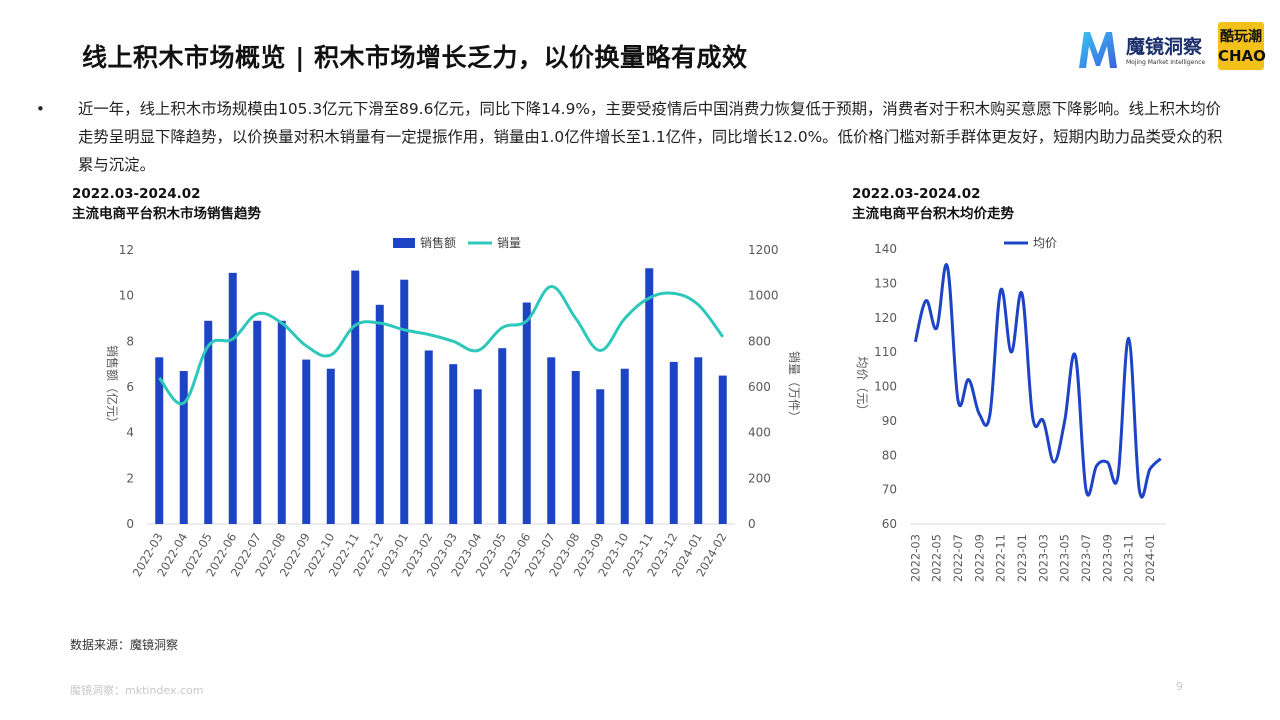  Describe the element at coordinates (404, 243) in the screenshot. I see `legend-swatch-sales` at that location.